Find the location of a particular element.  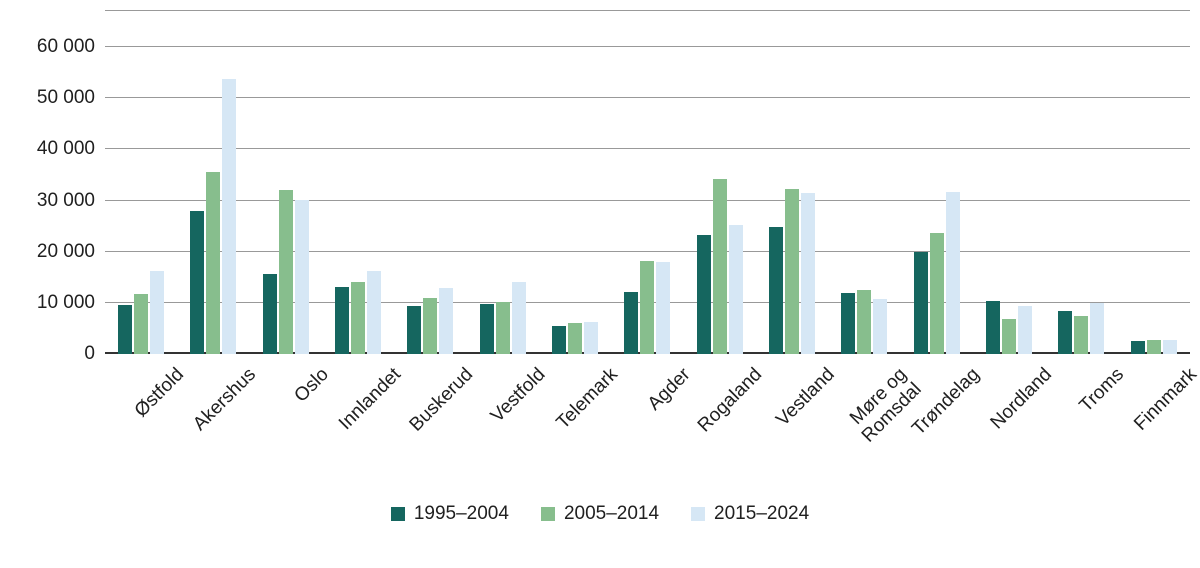

x-axis-tick-cell: Rogaland is located at coordinates (725, 418).